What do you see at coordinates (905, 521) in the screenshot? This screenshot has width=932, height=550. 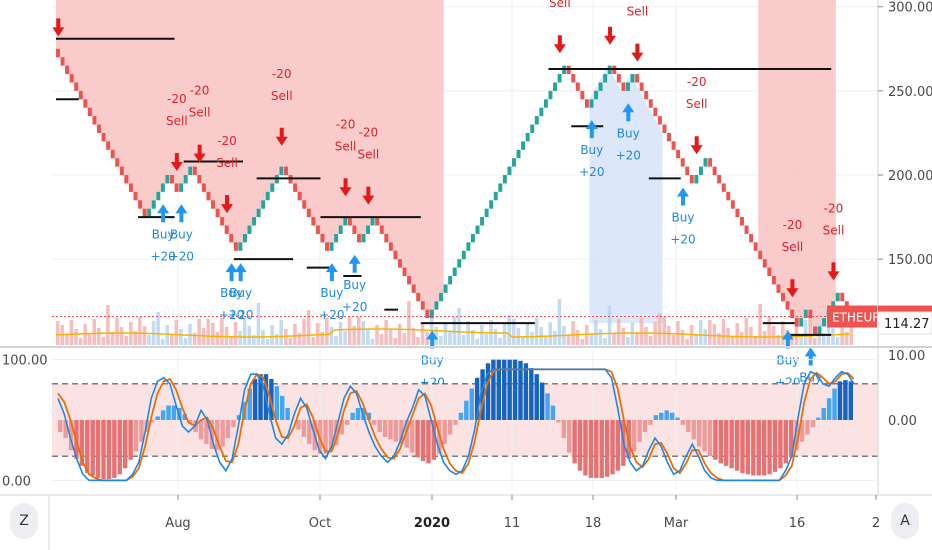 I see `scale-button: A` at bounding box center [905, 521].